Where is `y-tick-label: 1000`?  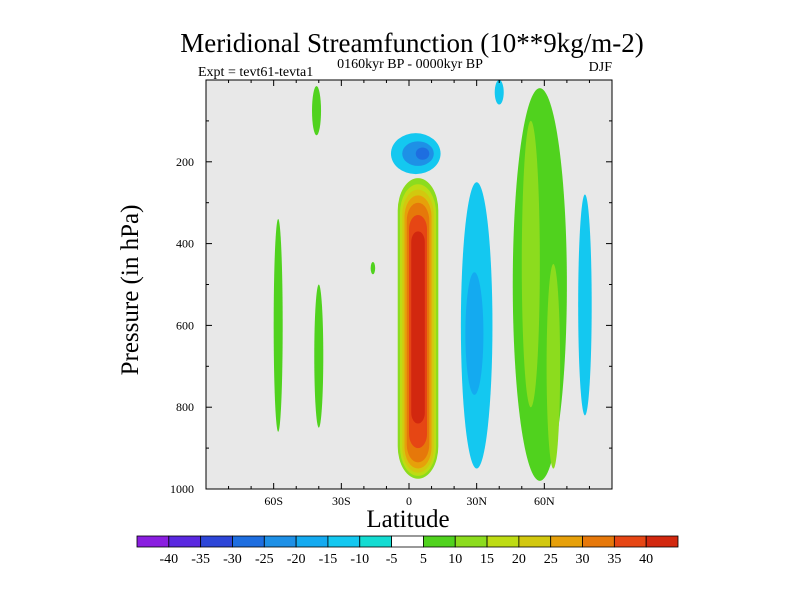
y-tick-label: 1000 is located at coordinates (182, 489).